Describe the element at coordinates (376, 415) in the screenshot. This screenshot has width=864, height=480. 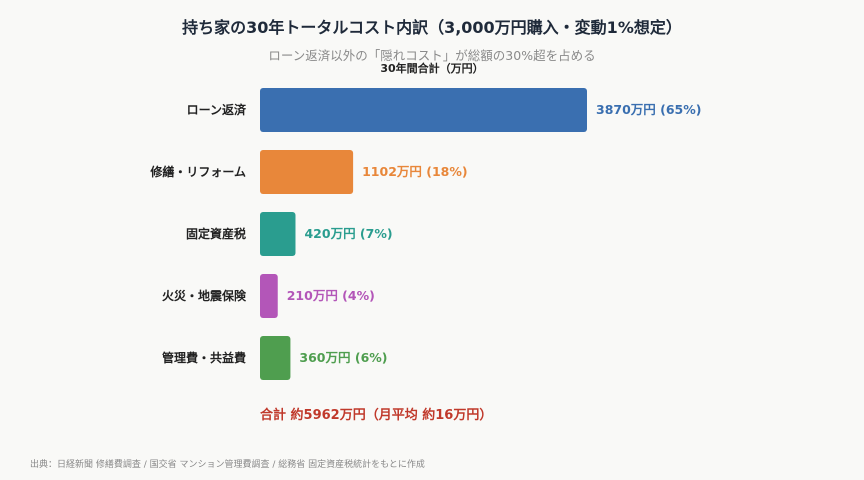
I see `total-label: 合計 約5962万円（月平均 約16万円）` at that location.